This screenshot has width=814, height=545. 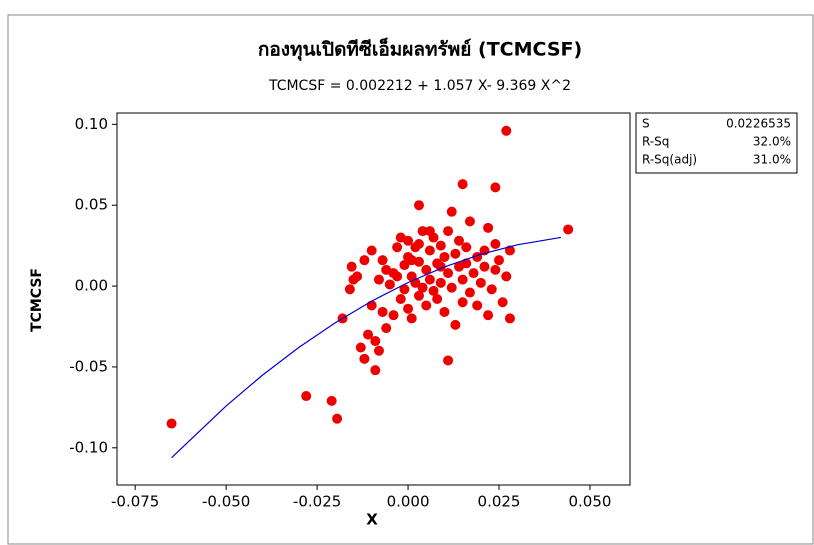 I want to click on y-tick-label: 0.10, so click(x=91, y=124).